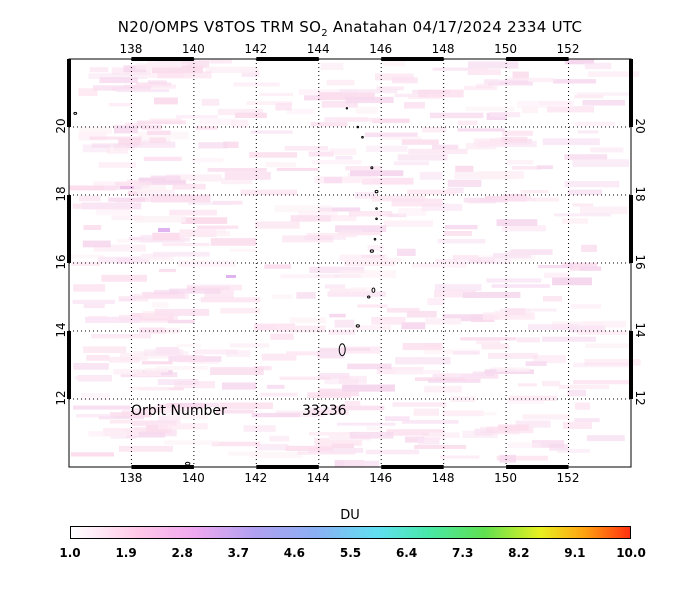 This screenshot has height=600, width=700. What do you see at coordinates (640, 126) in the screenshot?
I see `lat-label-right: 20` at bounding box center [640, 126].